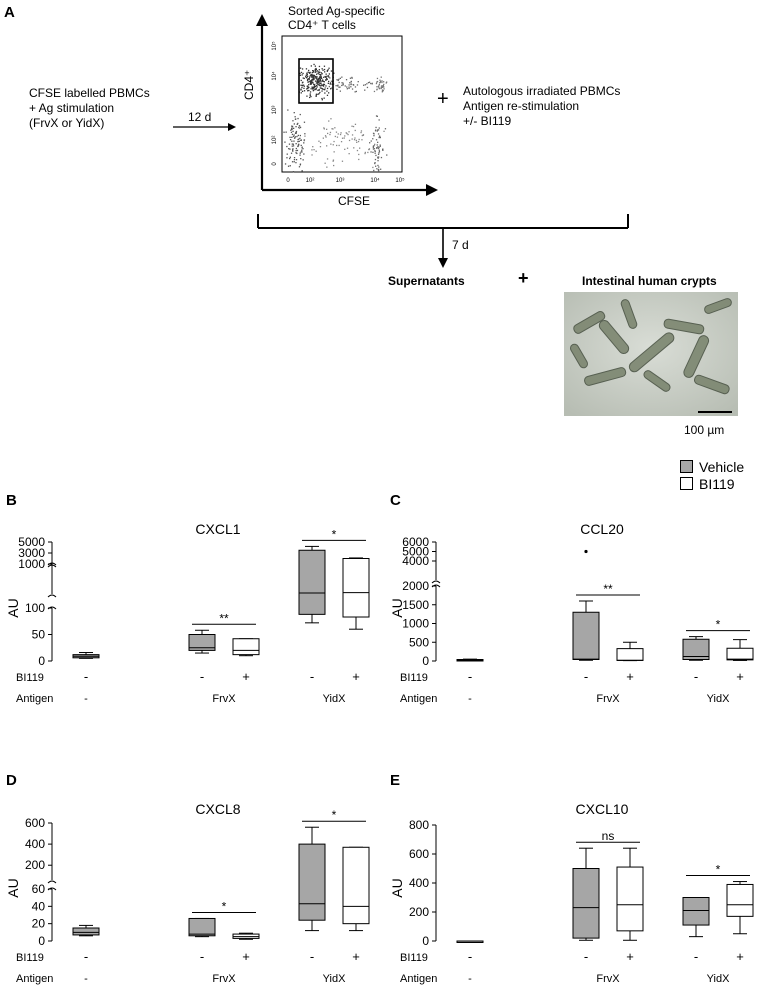 This screenshot has width=766, height=997. I want to click on row-label-antigen: Antigen, so click(418, 699).